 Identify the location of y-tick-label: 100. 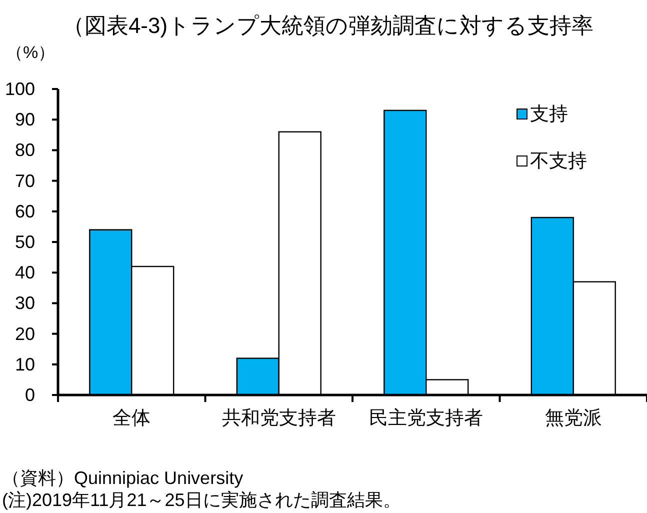
(19, 89).